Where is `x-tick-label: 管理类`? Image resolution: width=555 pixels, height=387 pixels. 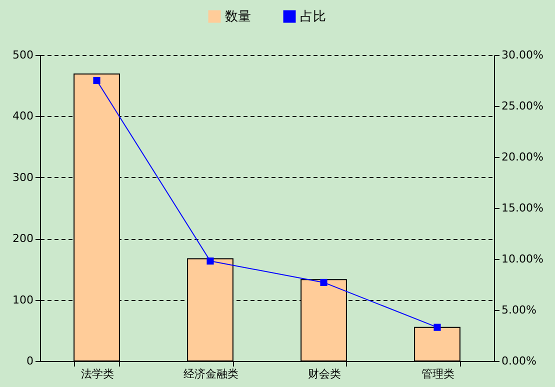
x-tick-label: 管理类 is located at coordinates (437, 374).